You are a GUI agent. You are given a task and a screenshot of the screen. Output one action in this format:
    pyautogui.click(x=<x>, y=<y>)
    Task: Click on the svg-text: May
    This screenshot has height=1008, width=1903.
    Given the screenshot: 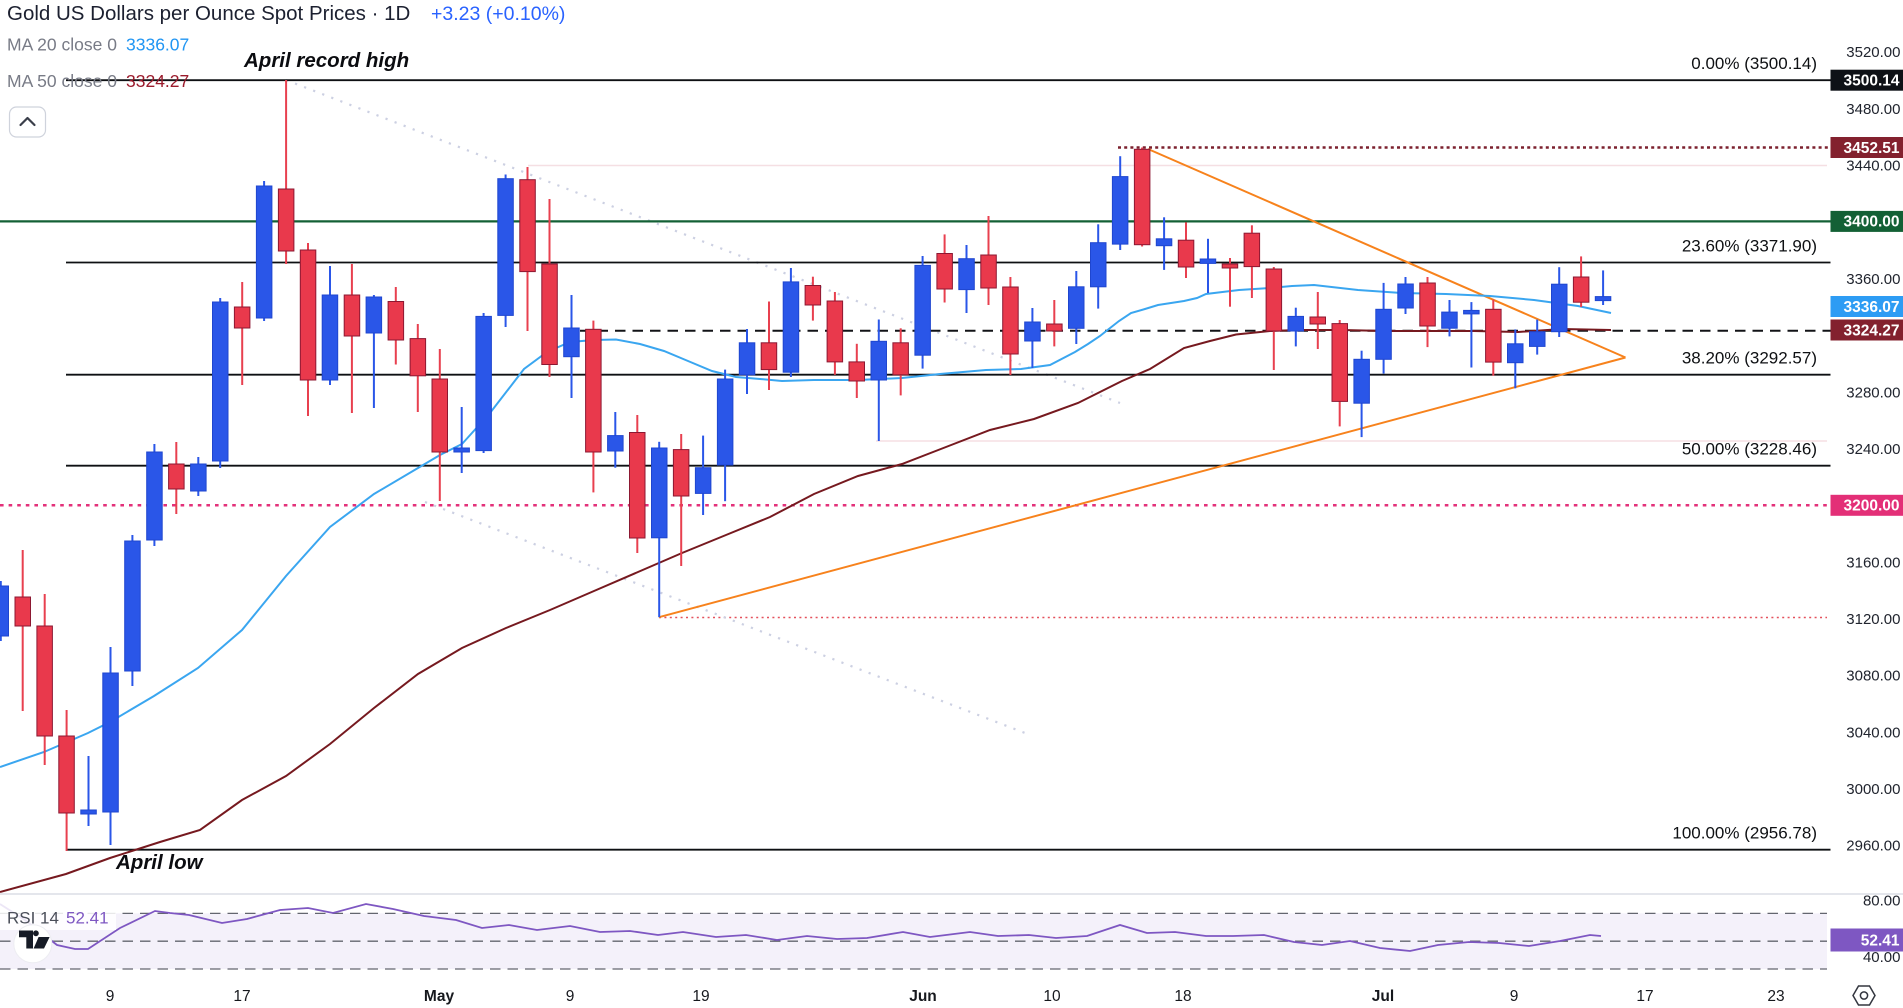 What is the action you would take?
    pyautogui.click(x=439, y=996)
    